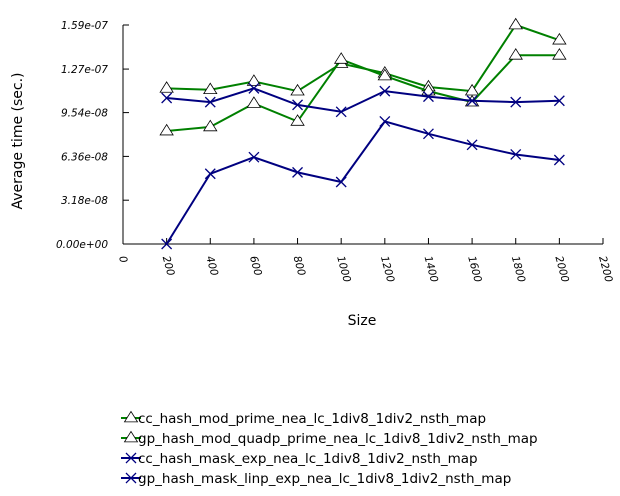  What do you see at coordinates (343, 269) in the screenshot?
I see `x-tick-label: 1000` at bounding box center [343, 269].